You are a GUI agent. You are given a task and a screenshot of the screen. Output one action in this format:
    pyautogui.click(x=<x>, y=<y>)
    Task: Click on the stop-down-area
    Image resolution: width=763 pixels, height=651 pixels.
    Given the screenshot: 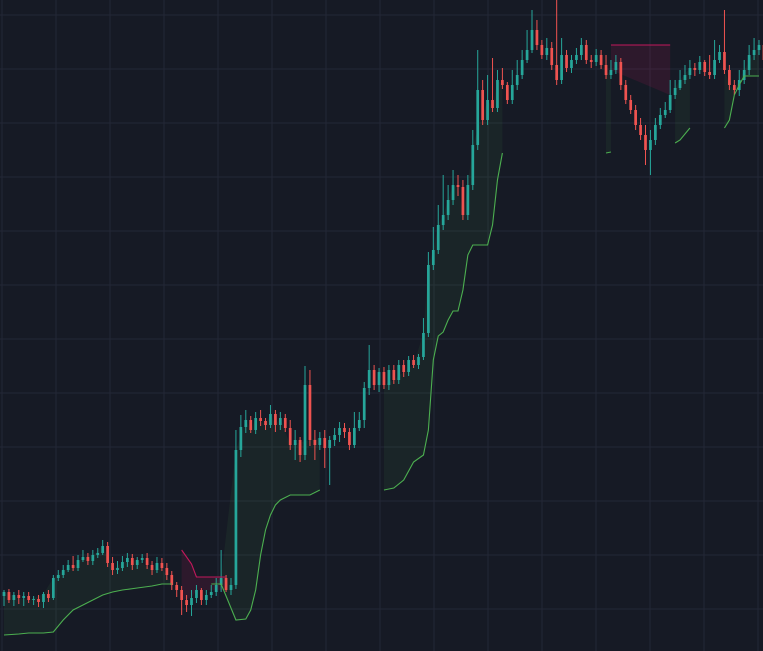 What is the action you would take?
    pyautogui.click(x=204, y=575)
    